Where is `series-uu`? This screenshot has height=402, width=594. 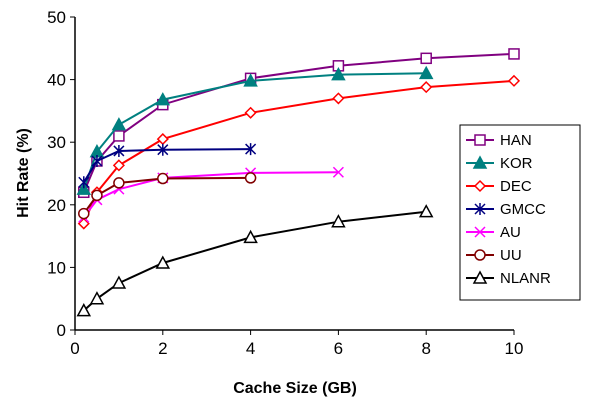
series-uu is located at coordinates (167, 196).